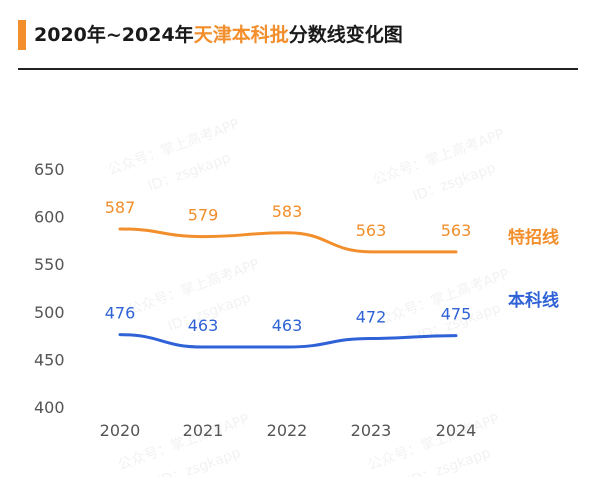 The height and width of the screenshot is (477, 597). I want to click on data-label: 475, so click(456, 314).